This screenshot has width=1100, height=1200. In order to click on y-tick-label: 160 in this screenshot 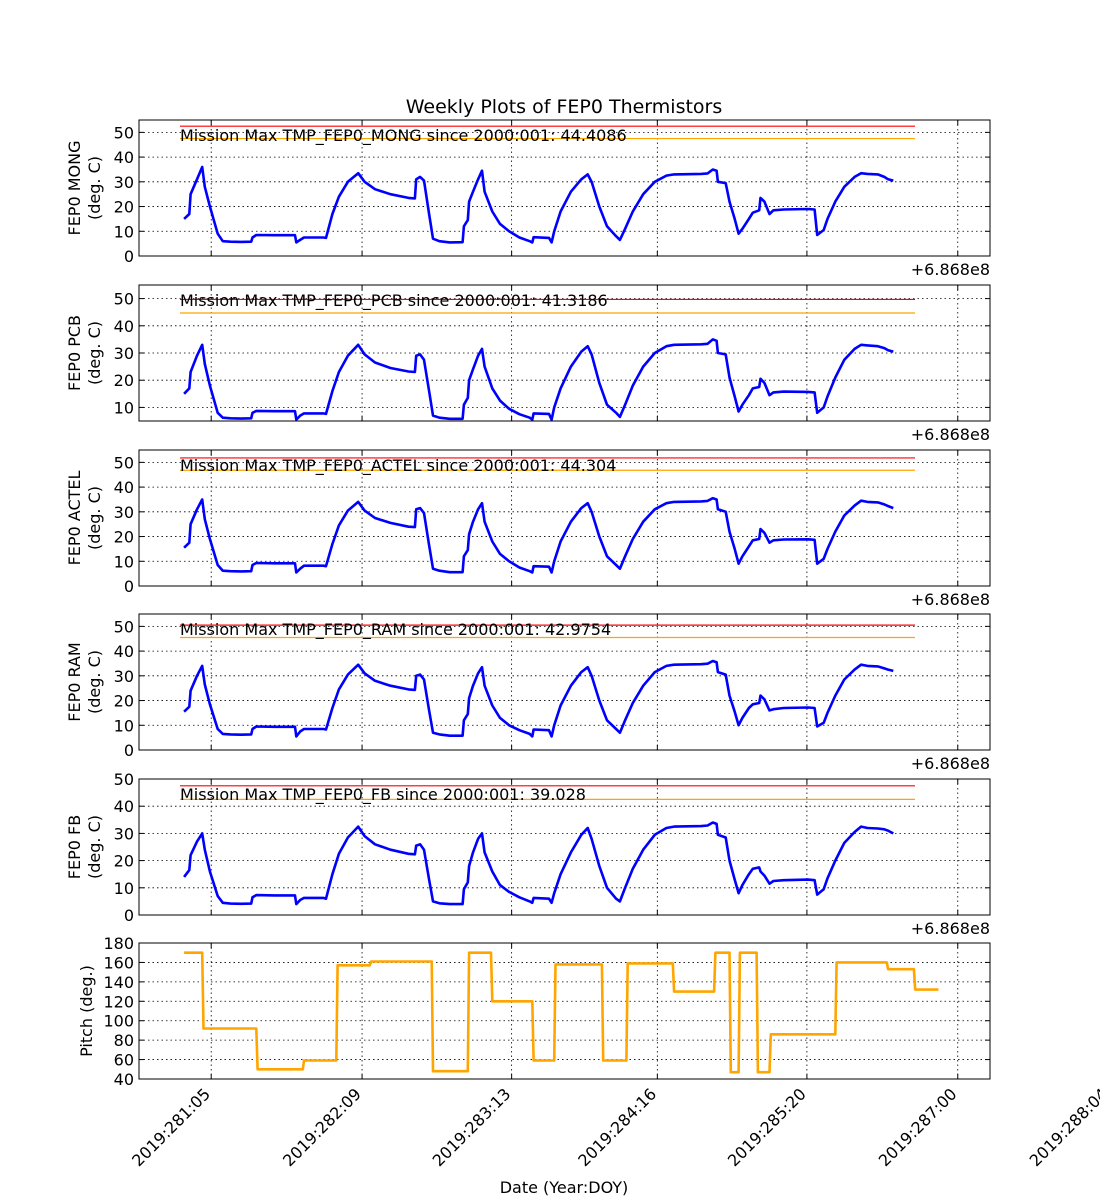, I will do `click(118, 962)`.